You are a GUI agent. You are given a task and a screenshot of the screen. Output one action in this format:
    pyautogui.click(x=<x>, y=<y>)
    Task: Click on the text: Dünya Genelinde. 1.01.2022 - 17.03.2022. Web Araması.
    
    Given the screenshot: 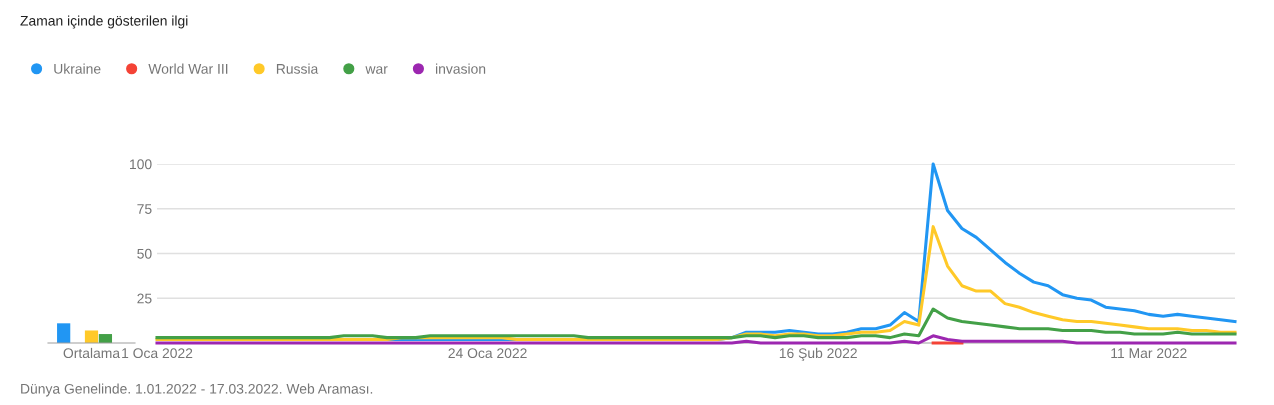 What is the action you would take?
    pyautogui.click(x=197, y=390)
    